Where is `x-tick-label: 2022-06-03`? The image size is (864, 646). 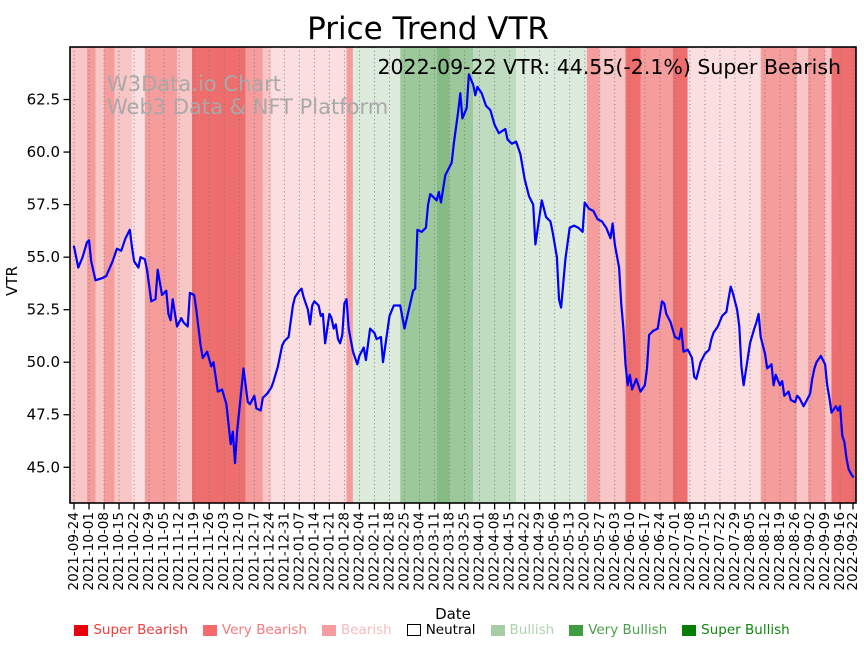 x-tick-label: 2022-06-03 is located at coordinates (615, 551).